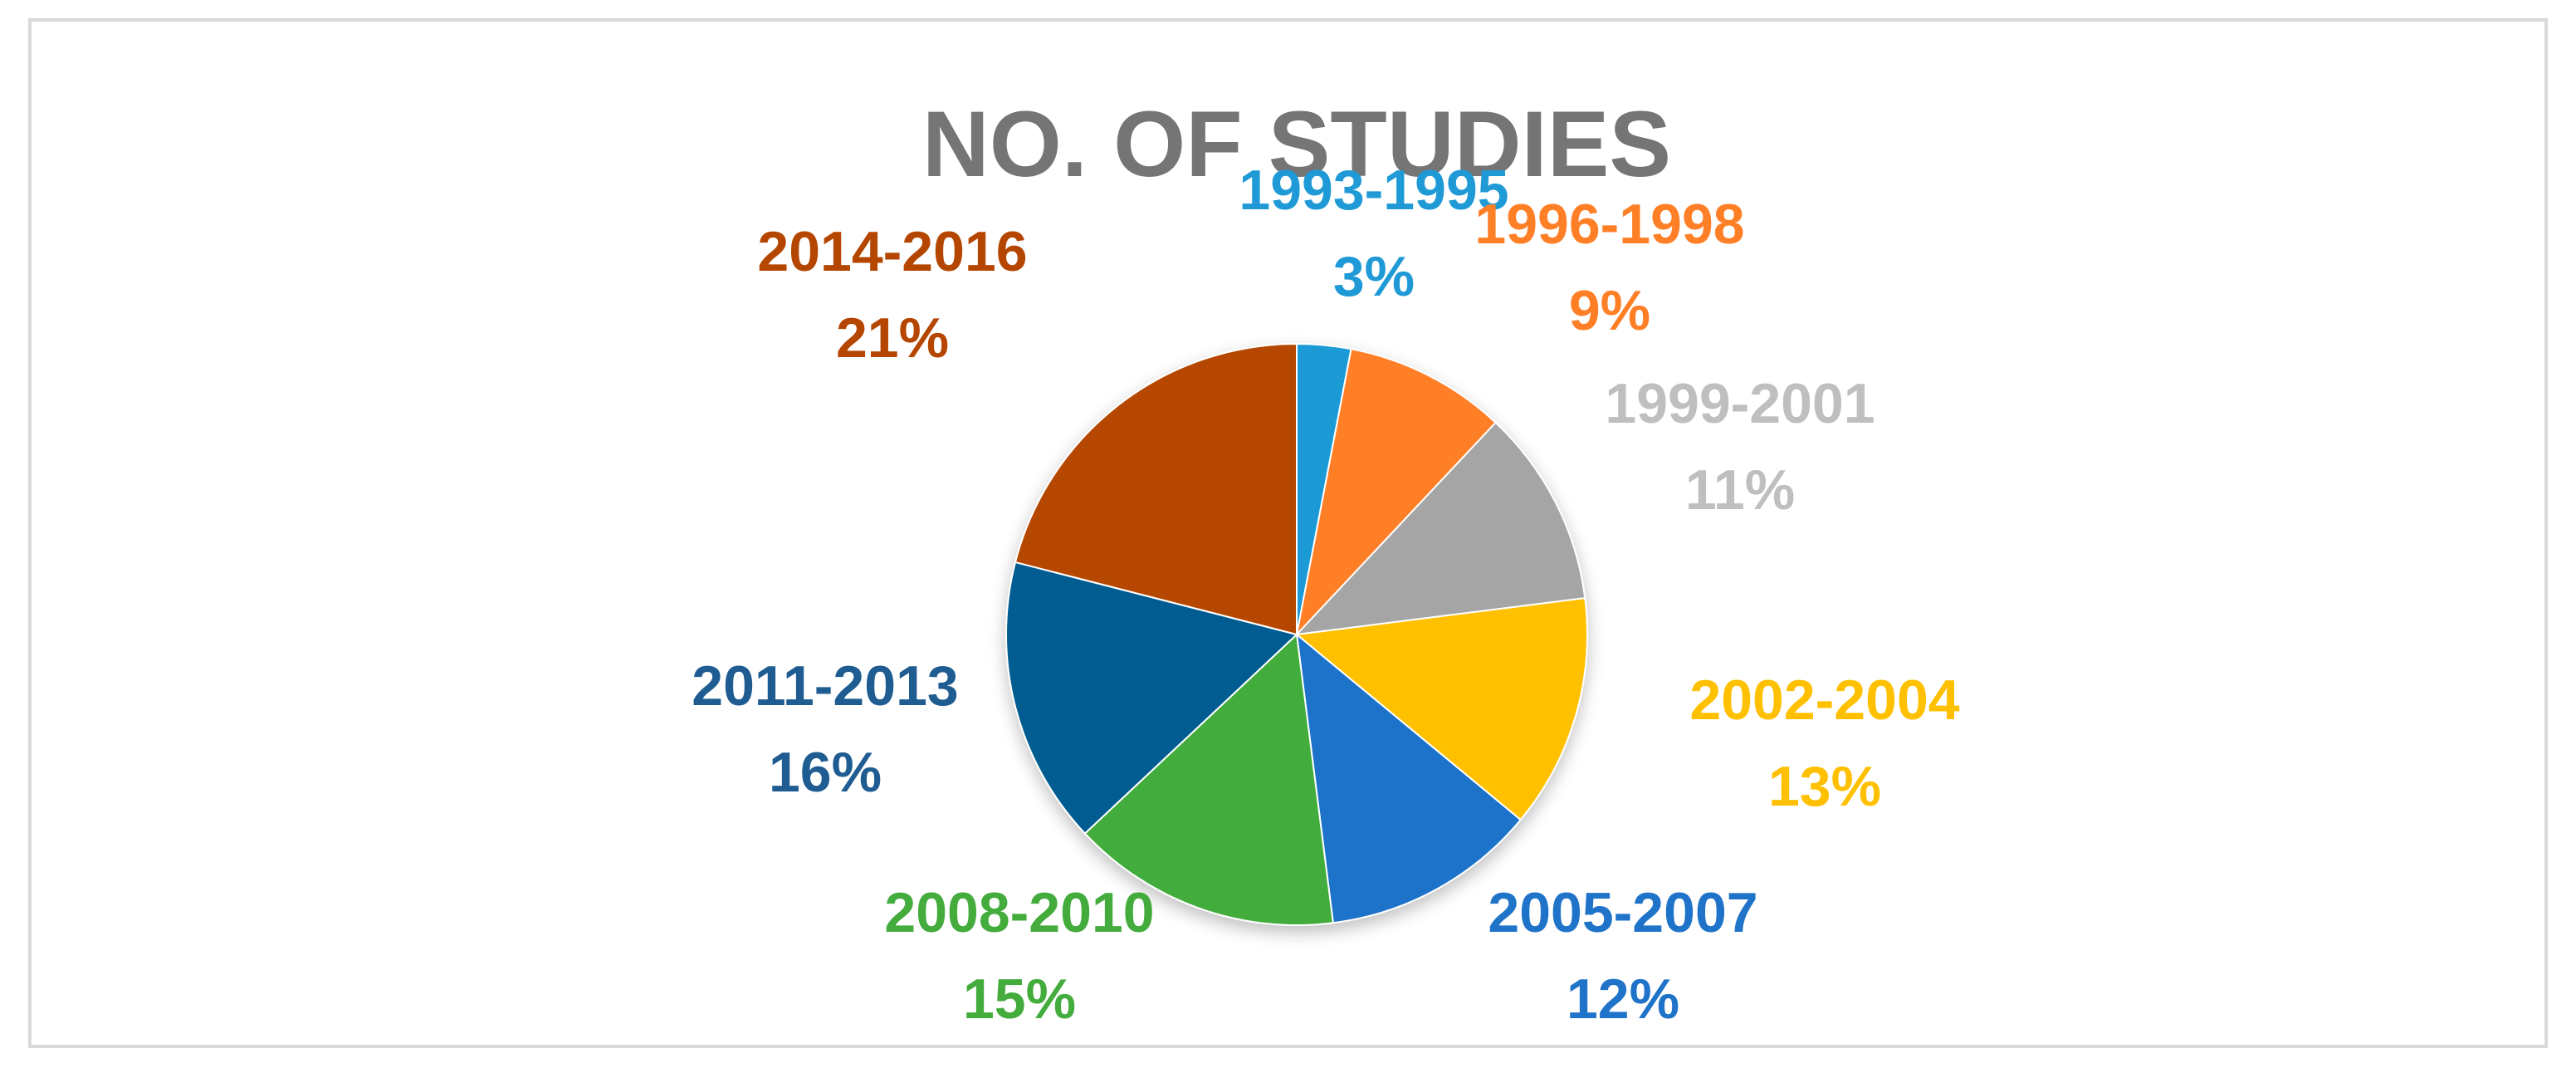 The image size is (2576, 1073). What do you see at coordinates (892, 252) in the screenshot?
I see `slice-category-label: 2014-2016` at bounding box center [892, 252].